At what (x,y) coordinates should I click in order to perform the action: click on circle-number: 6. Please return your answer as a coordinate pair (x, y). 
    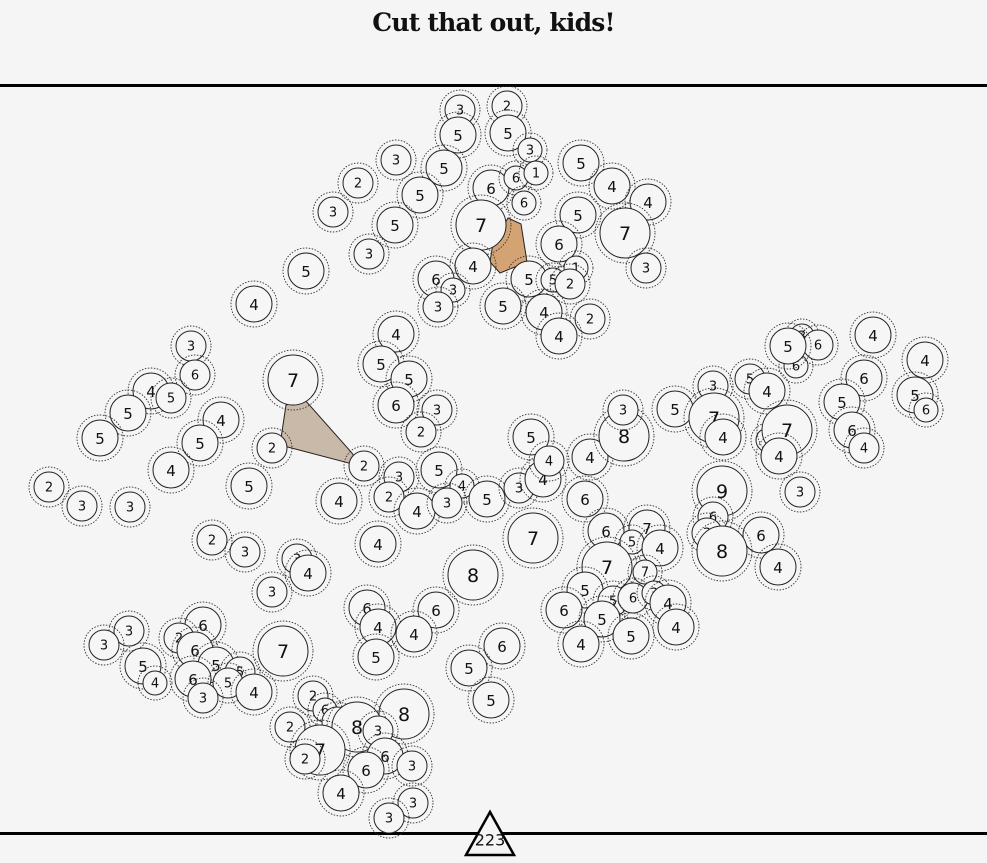
    Looking at the image, I should click on (713, 518).